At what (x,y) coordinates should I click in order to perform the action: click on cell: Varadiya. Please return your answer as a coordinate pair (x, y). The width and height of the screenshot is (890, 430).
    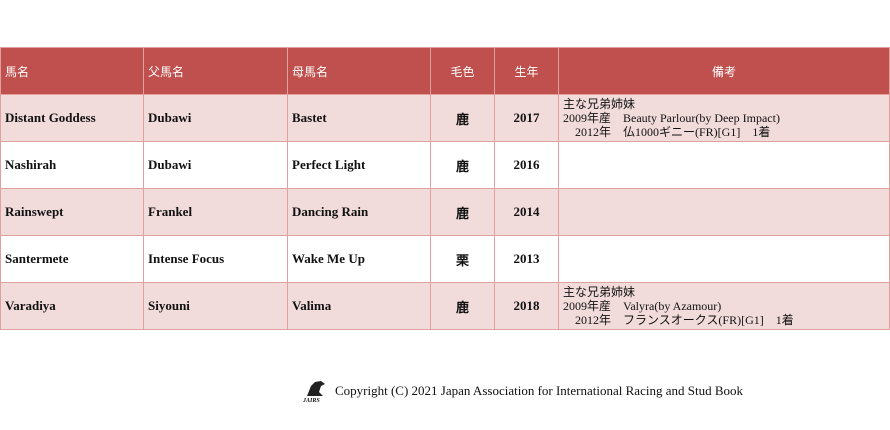
    Looking at the image, I should click on (72, 306).